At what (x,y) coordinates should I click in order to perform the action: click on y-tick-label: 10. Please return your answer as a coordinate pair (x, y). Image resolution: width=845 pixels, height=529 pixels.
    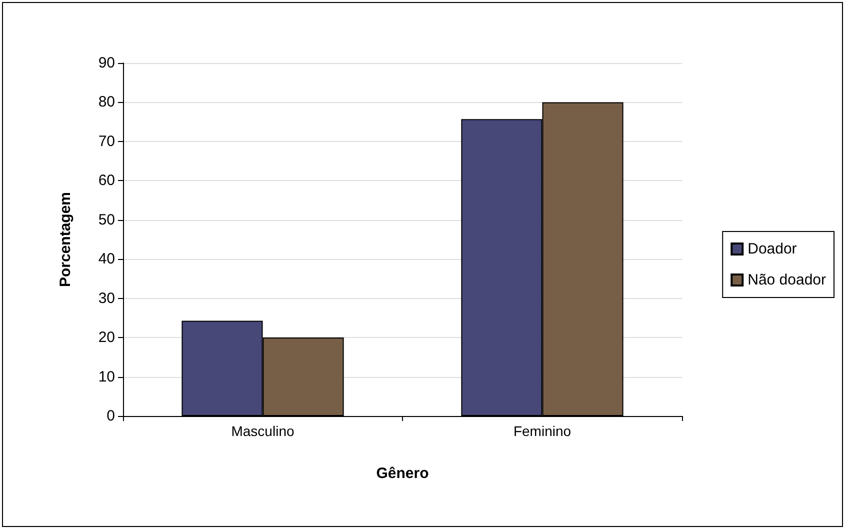
    Looking at the image, I should click on (106, 377).